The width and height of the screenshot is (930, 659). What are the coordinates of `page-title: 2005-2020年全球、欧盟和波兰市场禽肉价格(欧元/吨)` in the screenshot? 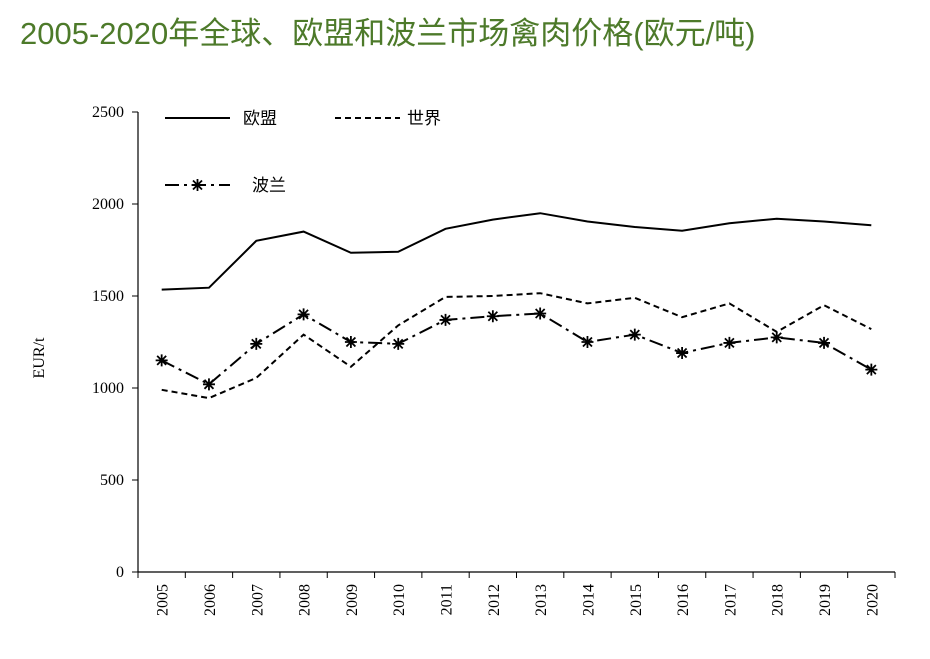 It's located at (388, 33).